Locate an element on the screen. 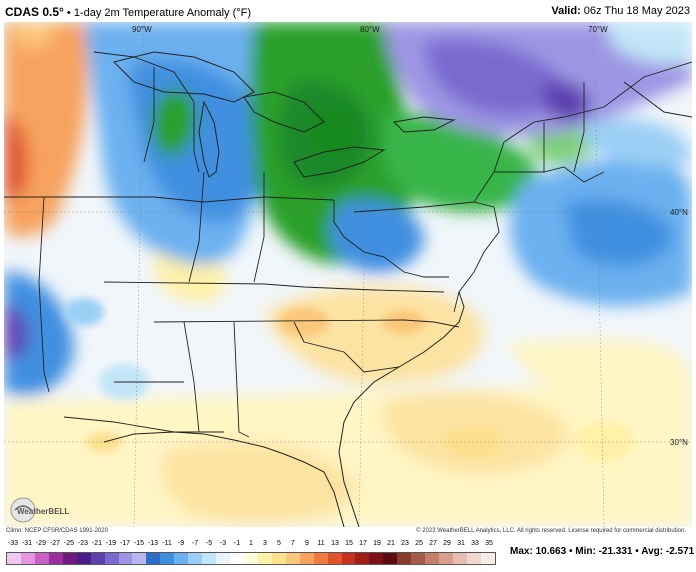 This screenshot has height=572, width=696. color-scale-label: -7 is located at coordinates (195, 543).